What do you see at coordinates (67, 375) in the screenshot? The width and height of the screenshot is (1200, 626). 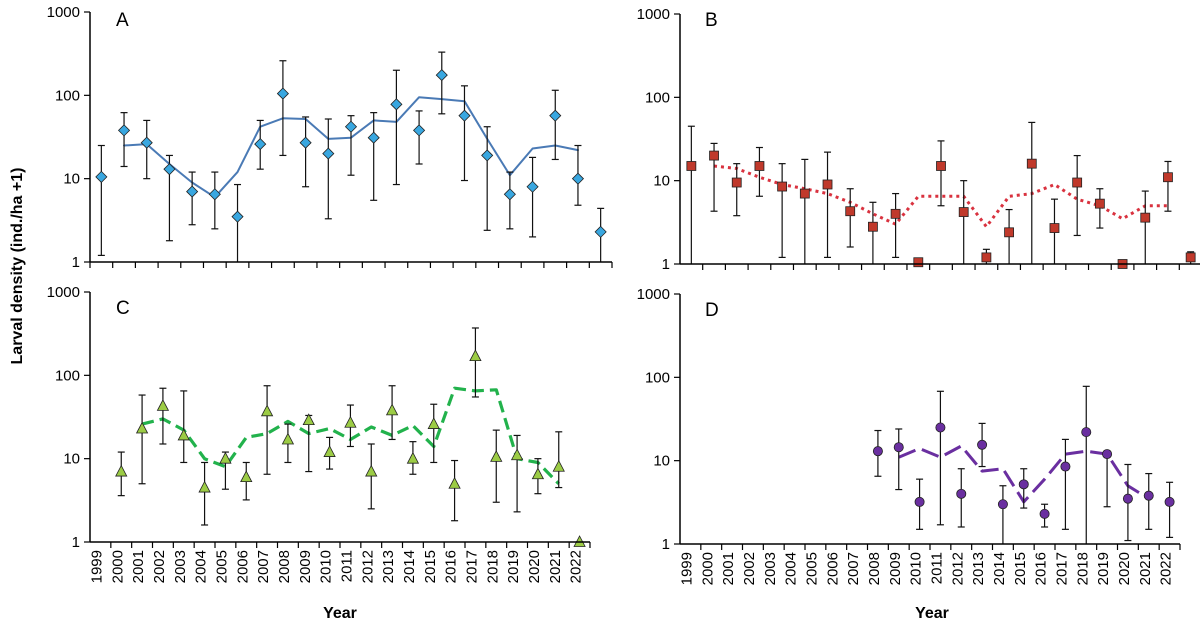 I see `panel-c-y-tick-label: 100` at bounding box center [67, 375].